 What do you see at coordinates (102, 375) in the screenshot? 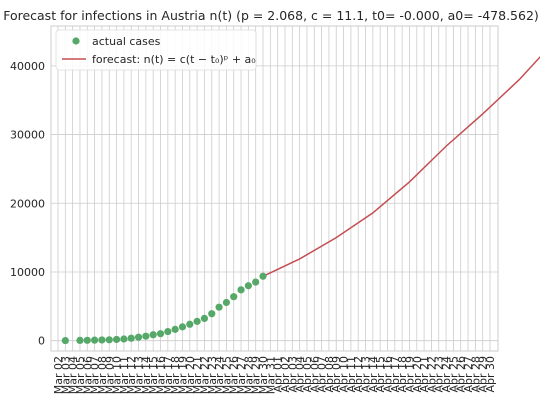
I see `x-tick-label: Mar 08` at bounding box center [102, 375].